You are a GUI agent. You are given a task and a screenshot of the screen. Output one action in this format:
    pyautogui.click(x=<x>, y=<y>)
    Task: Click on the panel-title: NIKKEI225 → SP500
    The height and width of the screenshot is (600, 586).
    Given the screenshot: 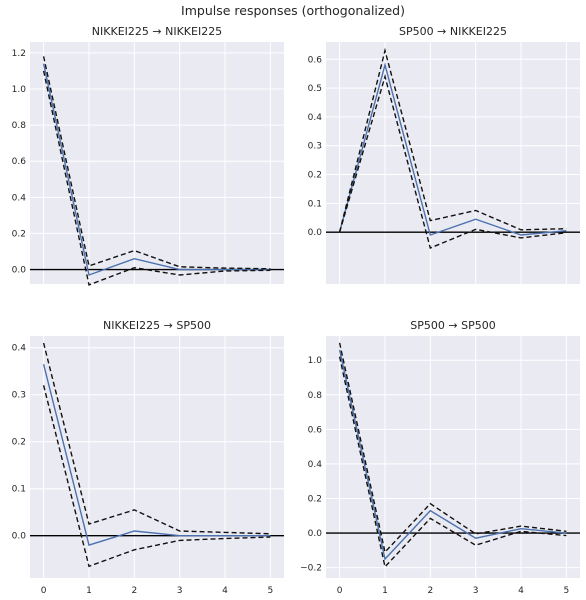 What is the action you would take?
    pyautogui.click(x=157, y=325)
    